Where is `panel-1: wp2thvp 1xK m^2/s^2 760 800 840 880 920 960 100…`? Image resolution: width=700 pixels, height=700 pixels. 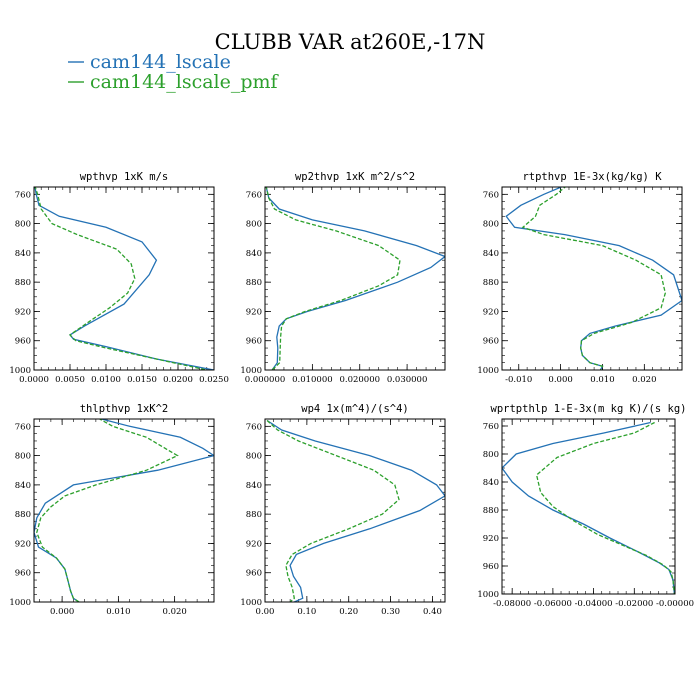 panel-1: wp2thvp 1xK m^2/s^2 760 800 840 880 920 960 100… is located at coordinates (343, 278).